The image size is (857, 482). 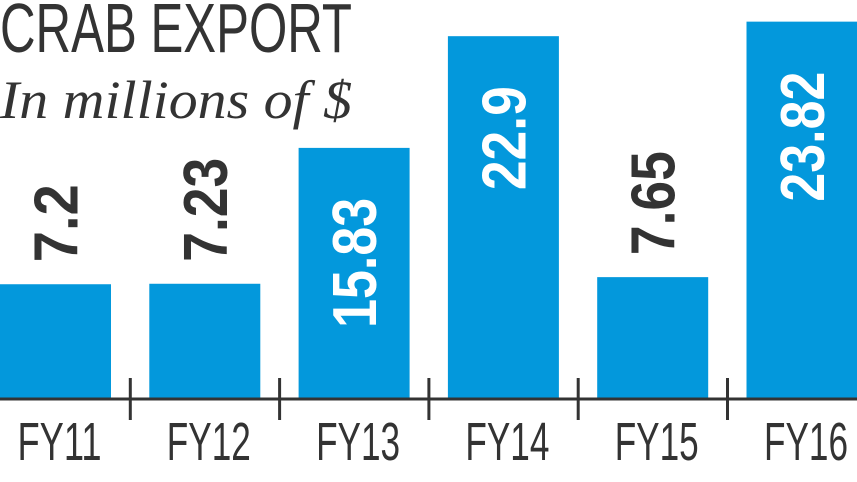 I want to click on data-label: 7.23, so click(x=206, y=210).